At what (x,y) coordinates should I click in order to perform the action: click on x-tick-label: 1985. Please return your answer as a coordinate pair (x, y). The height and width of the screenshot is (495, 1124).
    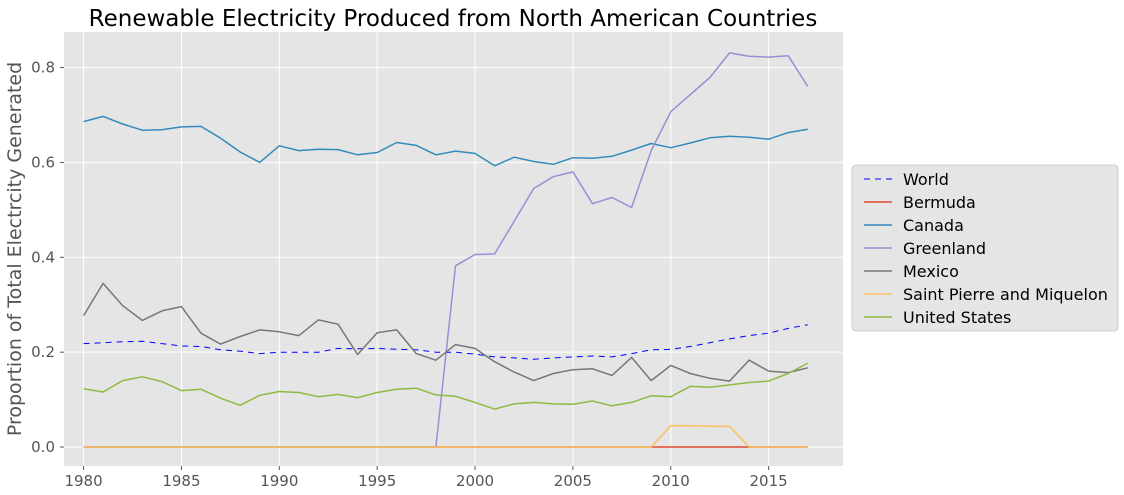
    Looking at the image, I should click on (181, 481).